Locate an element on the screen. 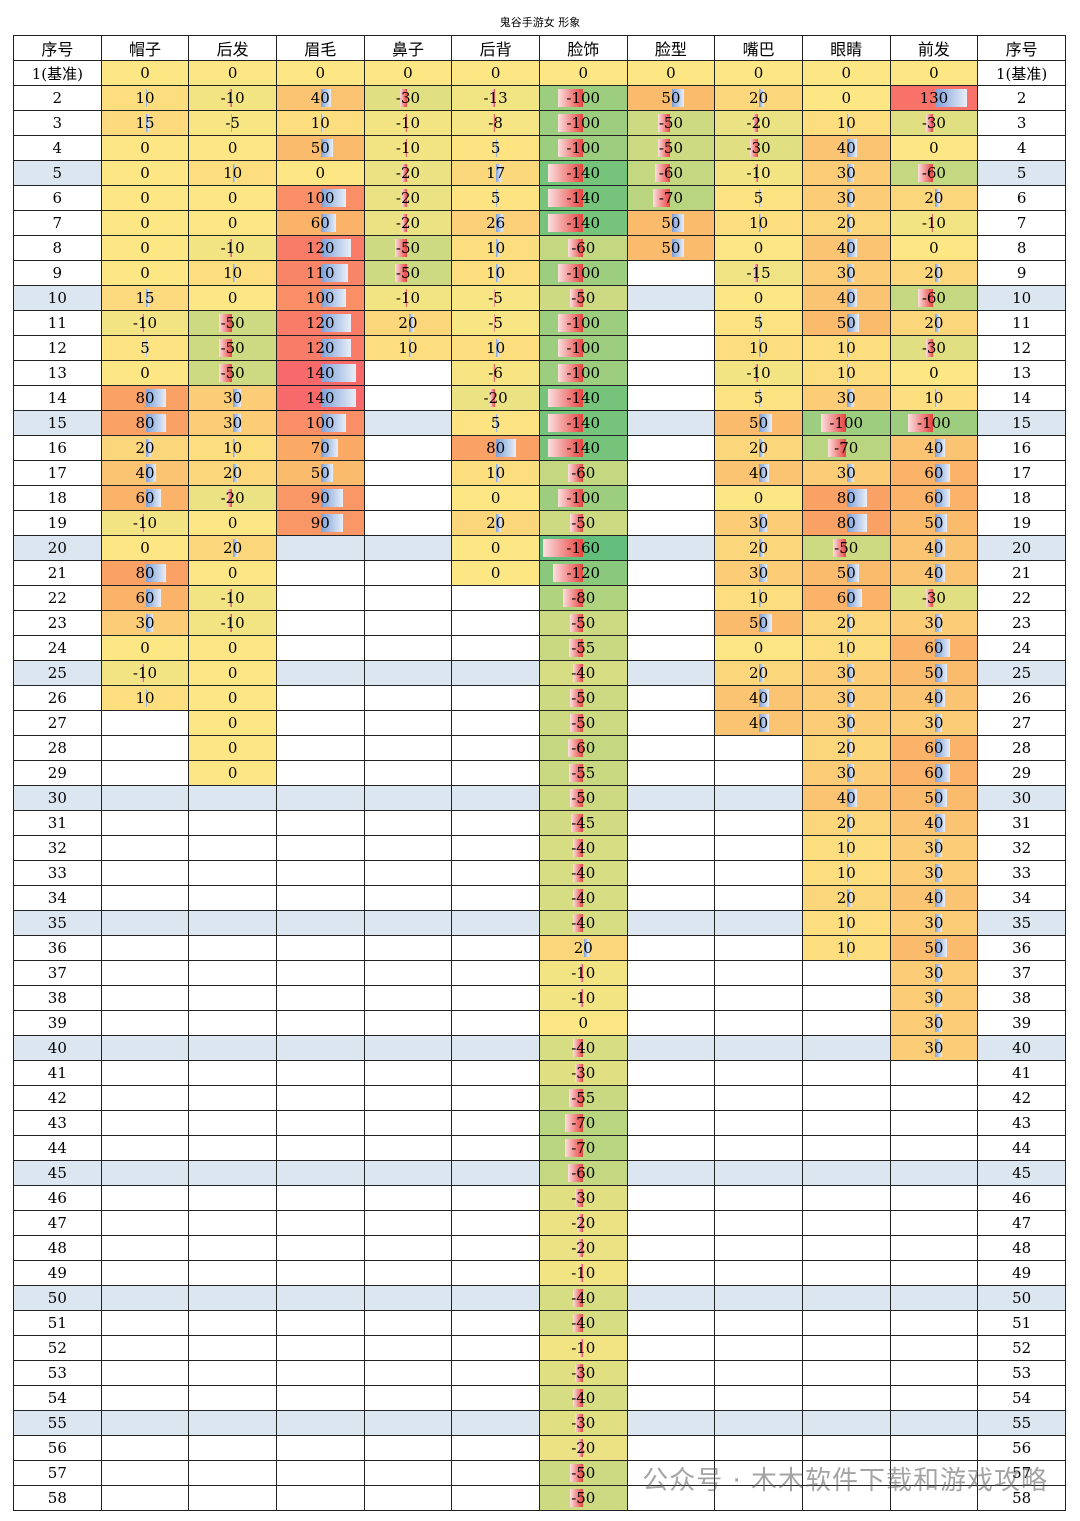  row-label: 51 is located at coordinates (57, 1323).